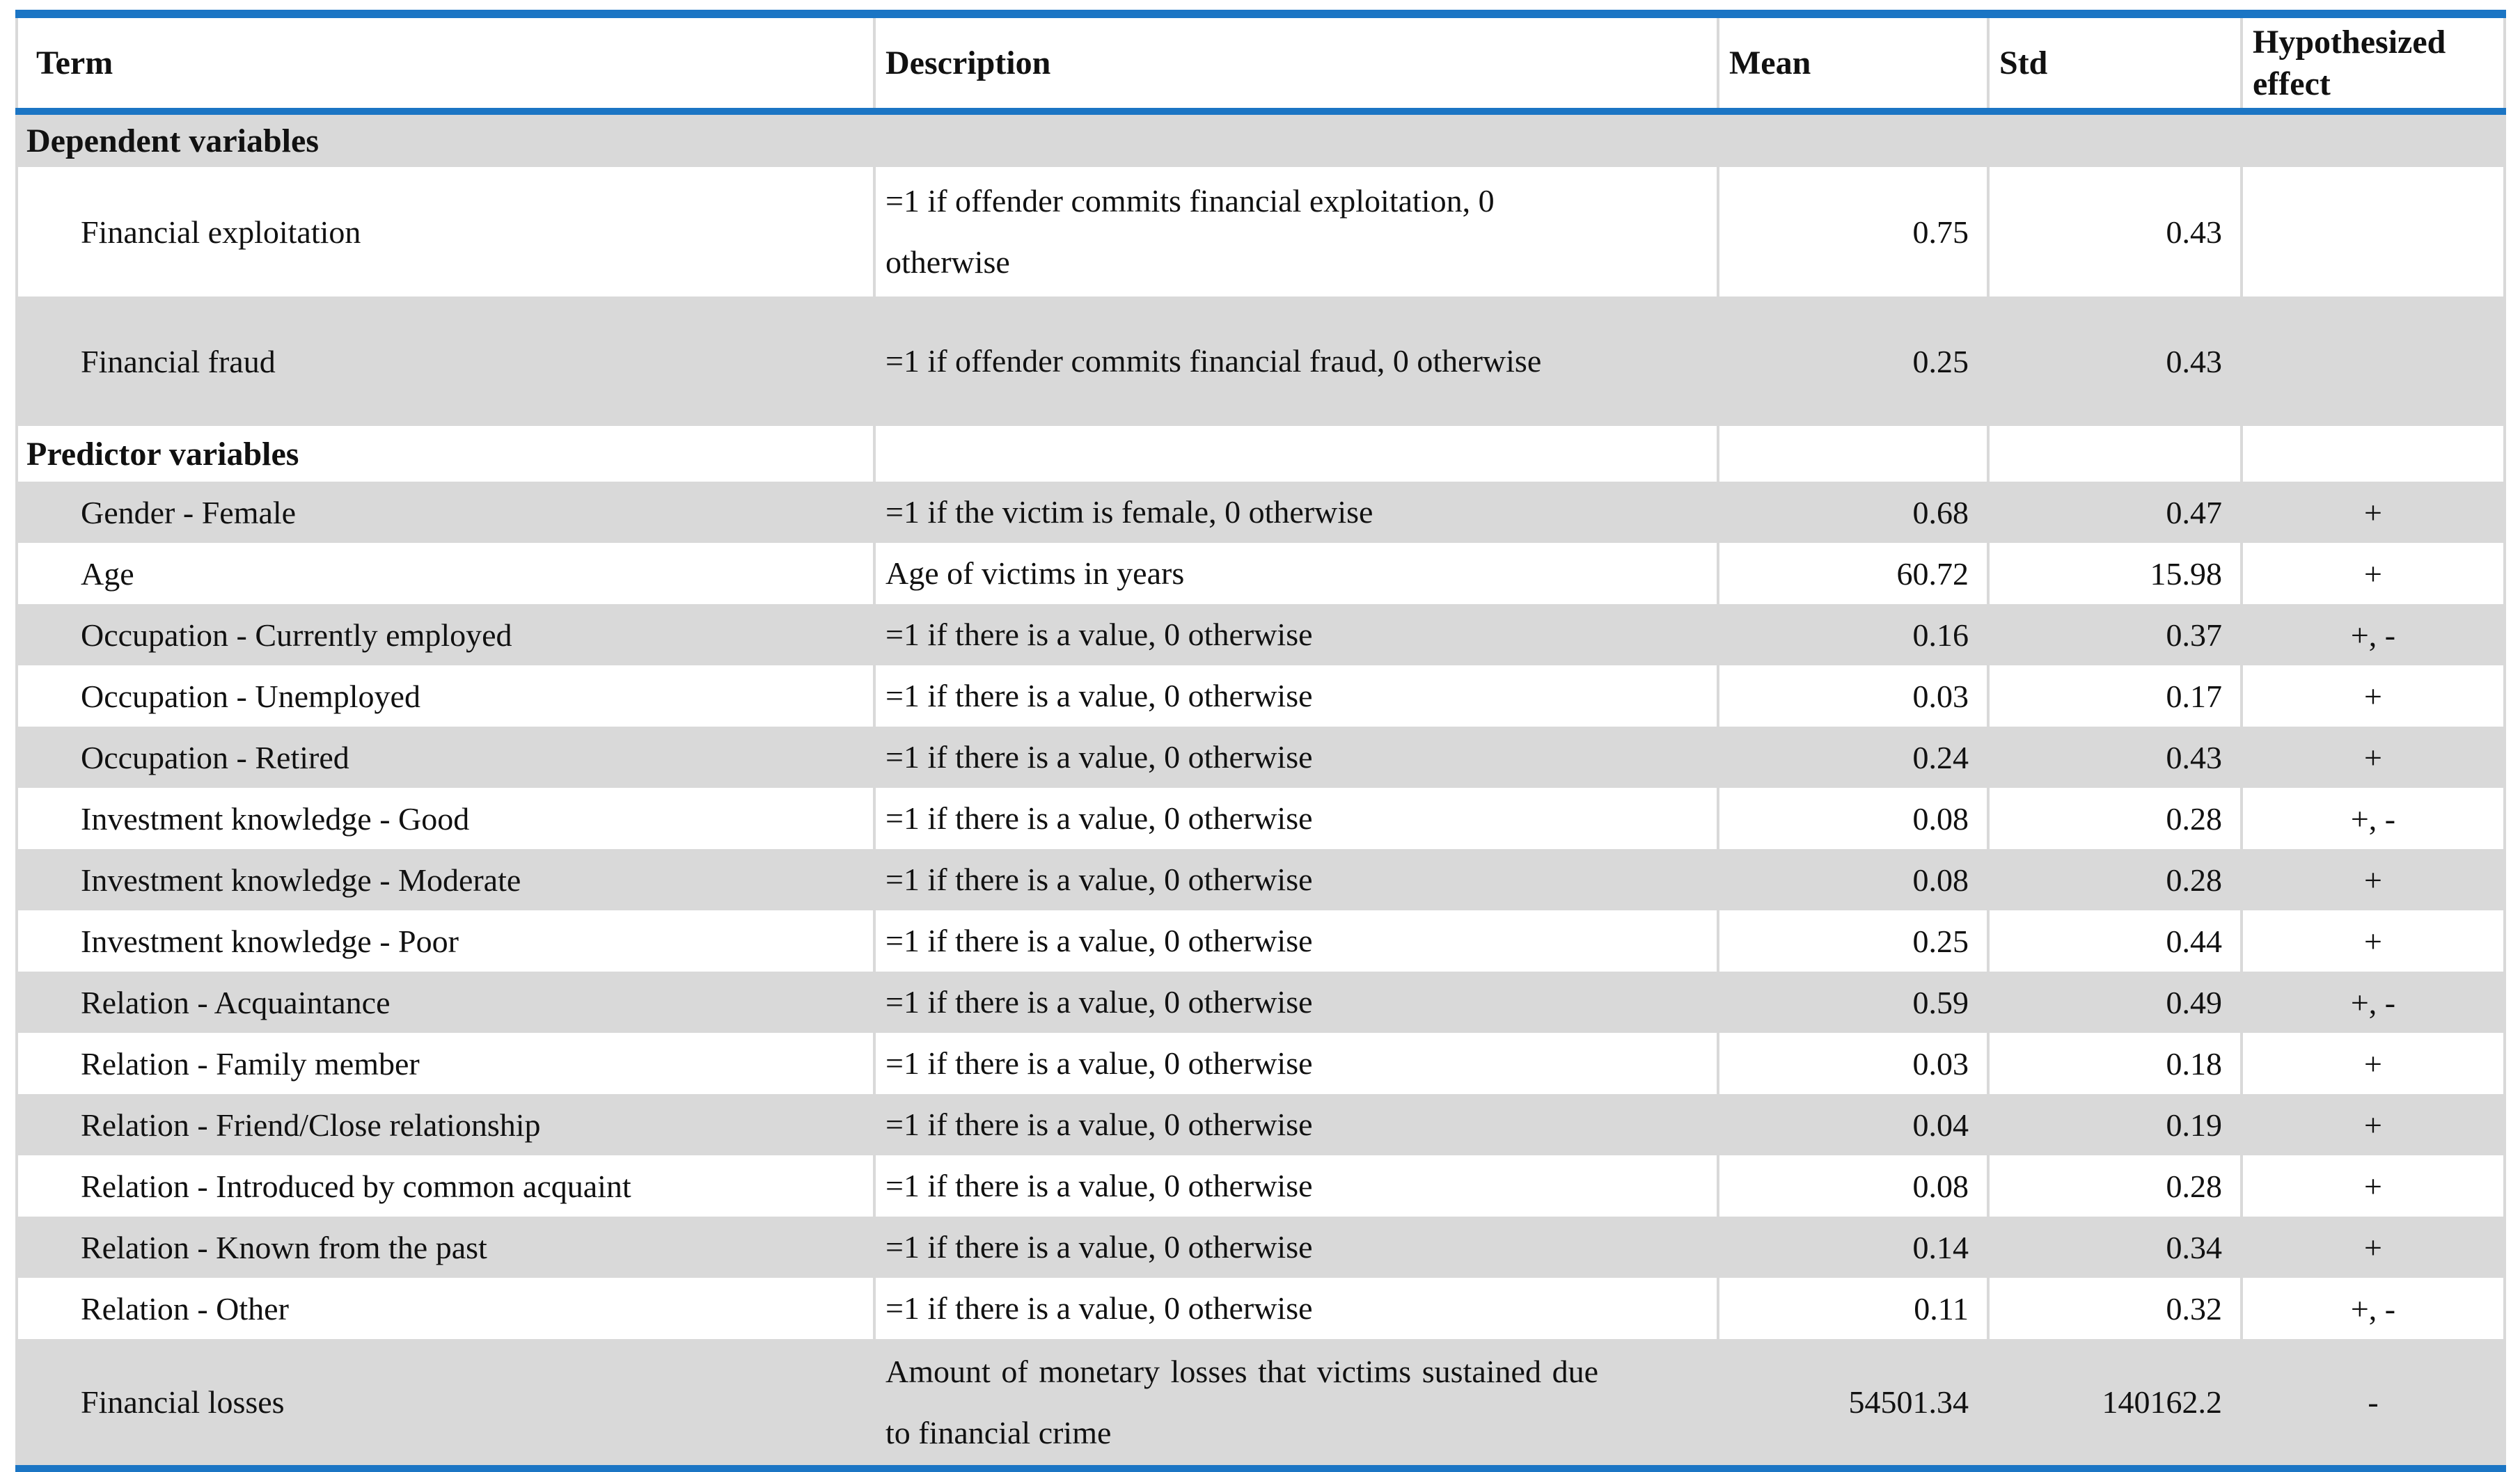 The height and width of the screenshot is (1472, 2520). I want to click on term-cell: Occupation - Retired, so click(215, 757).